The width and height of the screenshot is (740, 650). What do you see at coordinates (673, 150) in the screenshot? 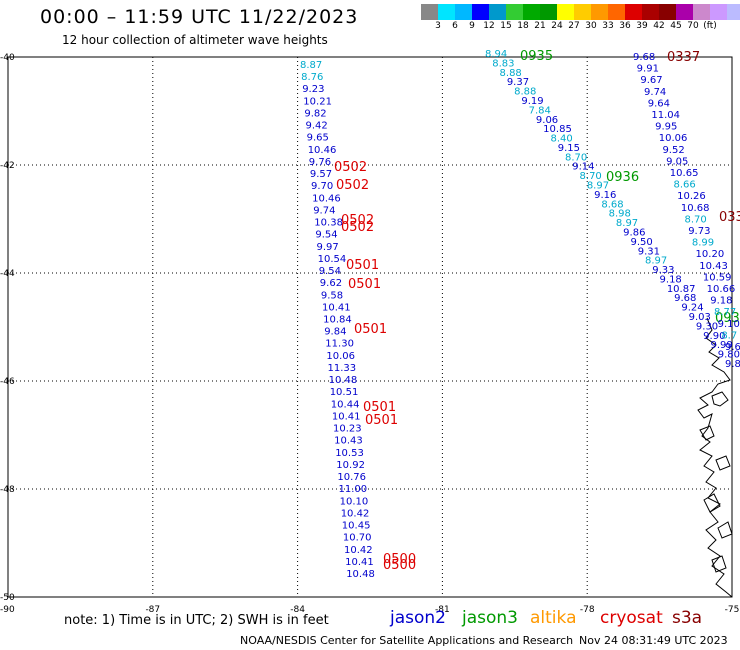
I see `wave-height-value: 9.52` at bounding box center [673, 150].